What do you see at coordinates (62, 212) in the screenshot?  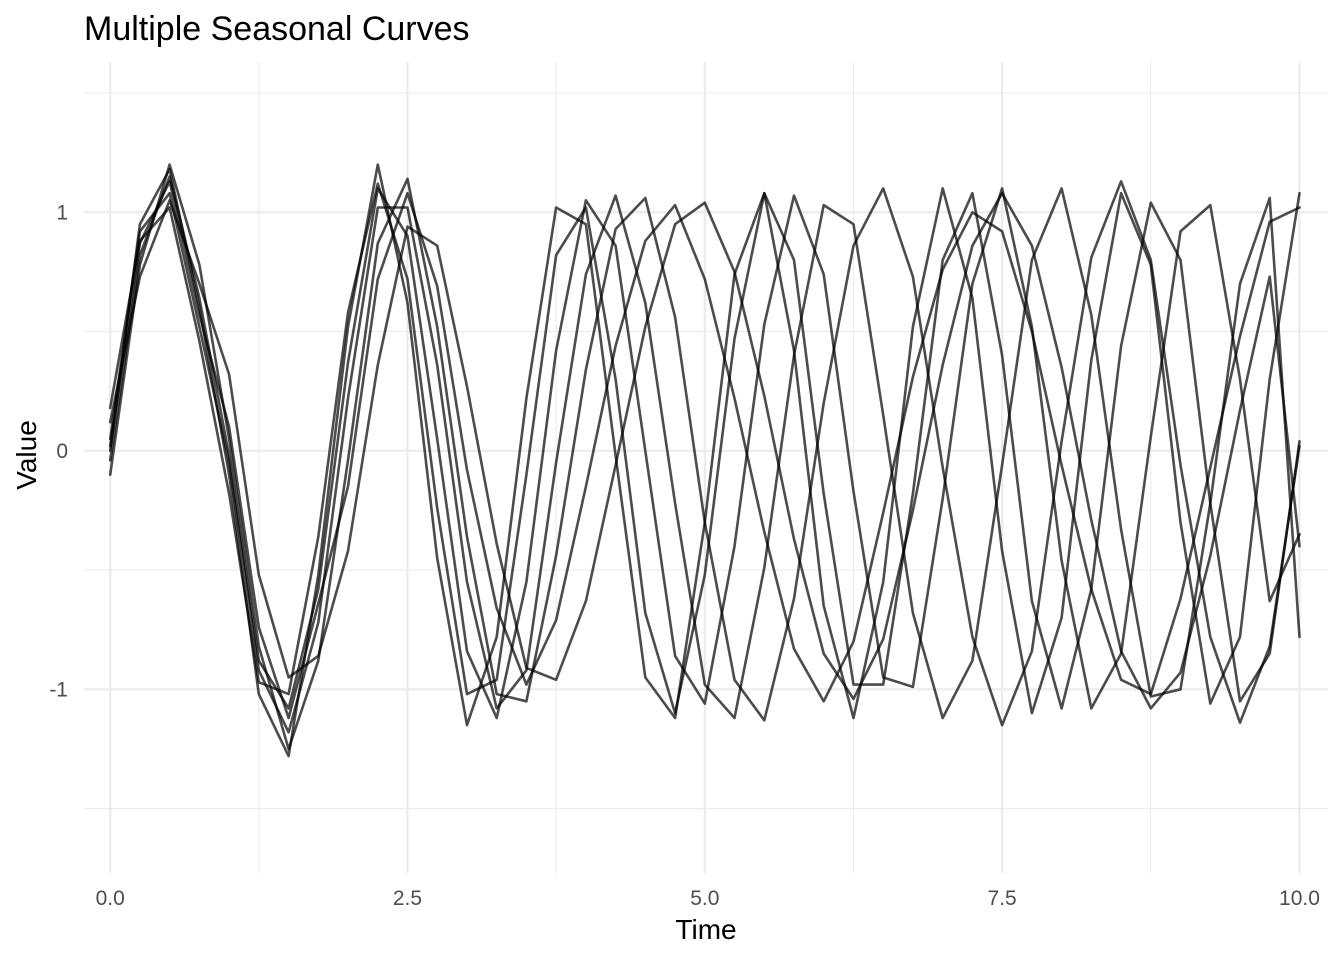 I see `y-tick-label: 1` at bounding box center [62, 212].